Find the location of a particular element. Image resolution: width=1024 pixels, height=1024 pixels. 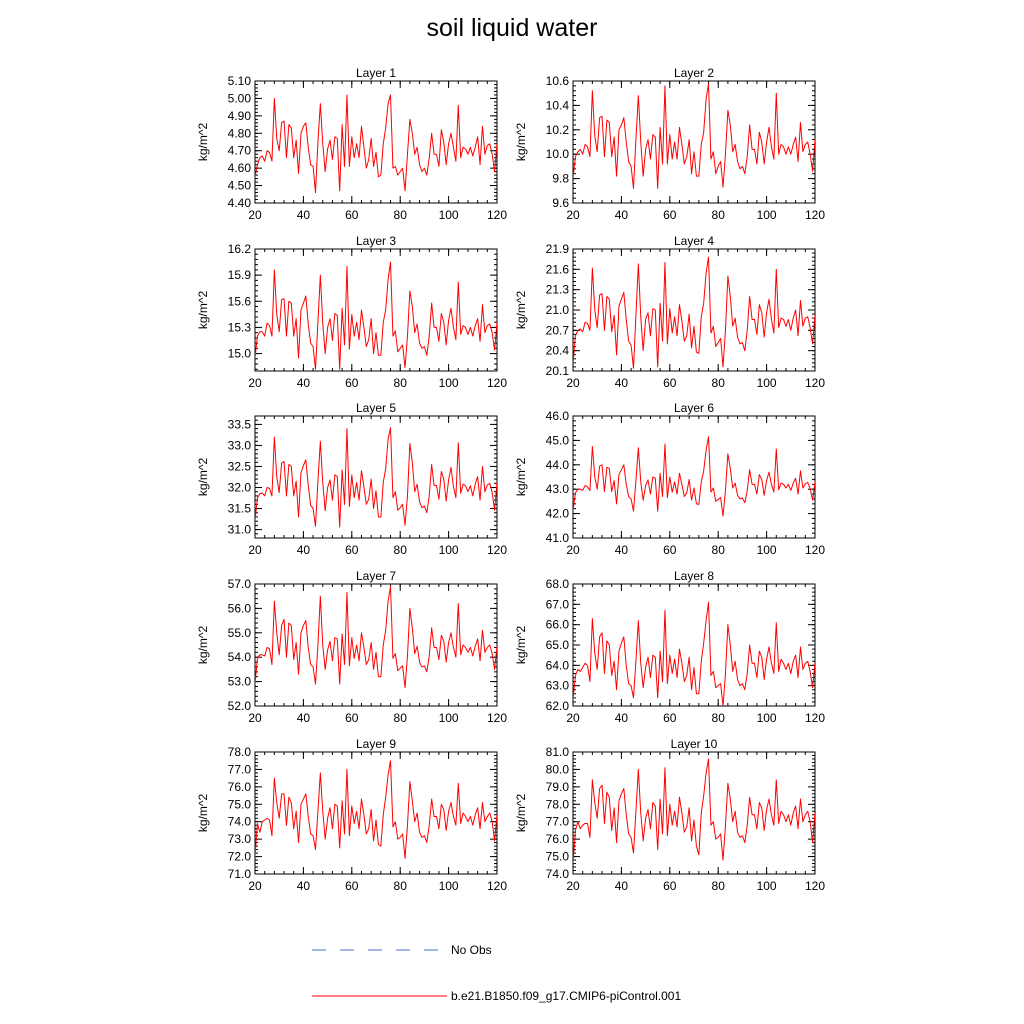

layer-2-ytick-label: 9.8 is located at coordinates (560, 179).